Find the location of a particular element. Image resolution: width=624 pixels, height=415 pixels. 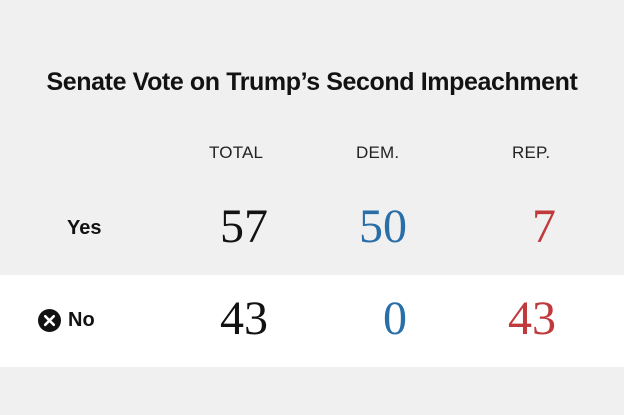

row-label-no: No is located at coordinates (81, 320).